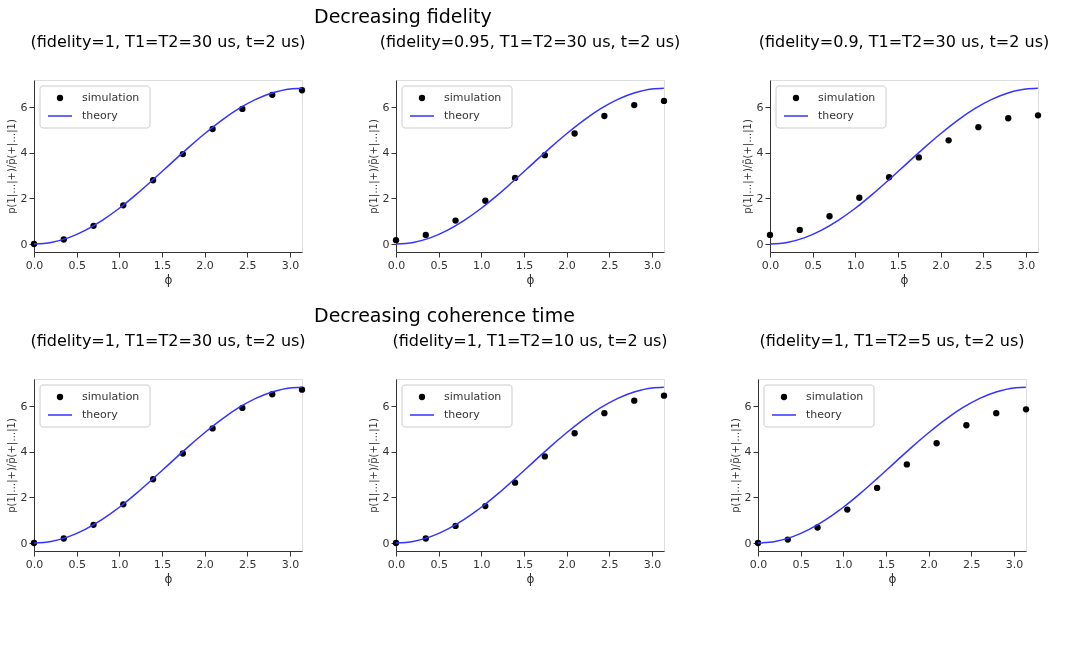 Image resolution: width=1077 pixels, height=657 pixels. I want to click on chart-title: (fidelity=1, T1=T2=5 us, t=2 us), so click(892, 340).